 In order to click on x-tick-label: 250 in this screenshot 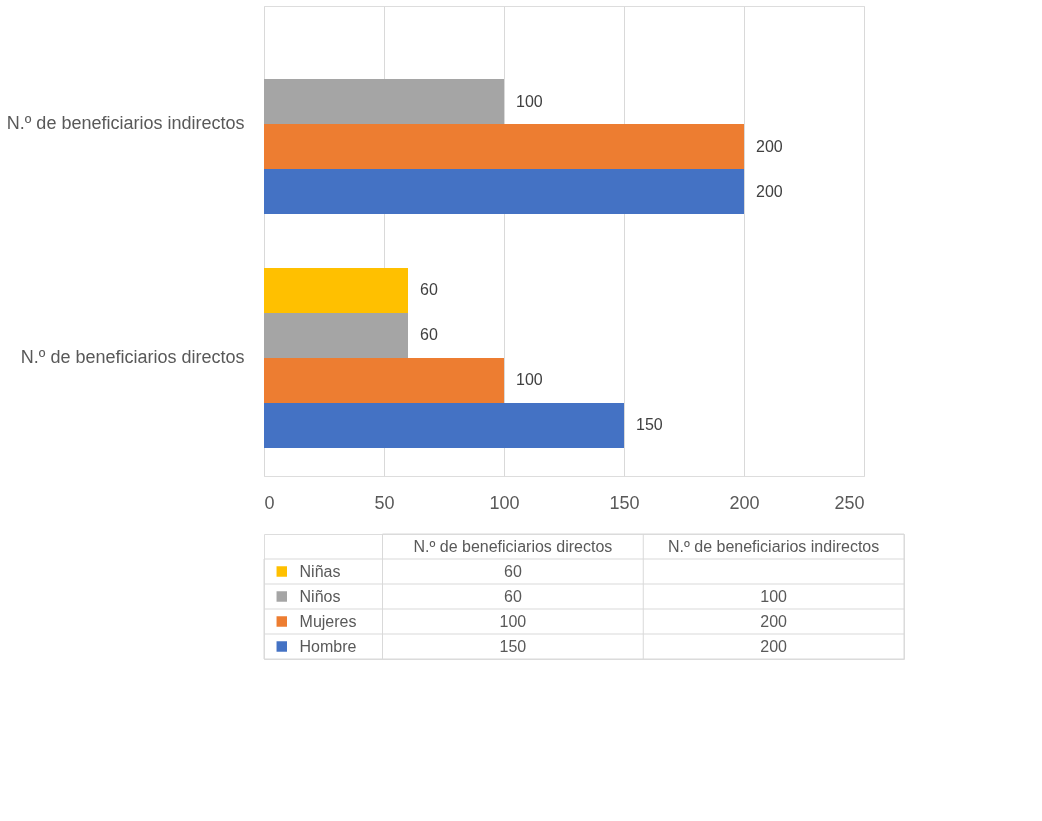, I will do `click(849, 502)`.